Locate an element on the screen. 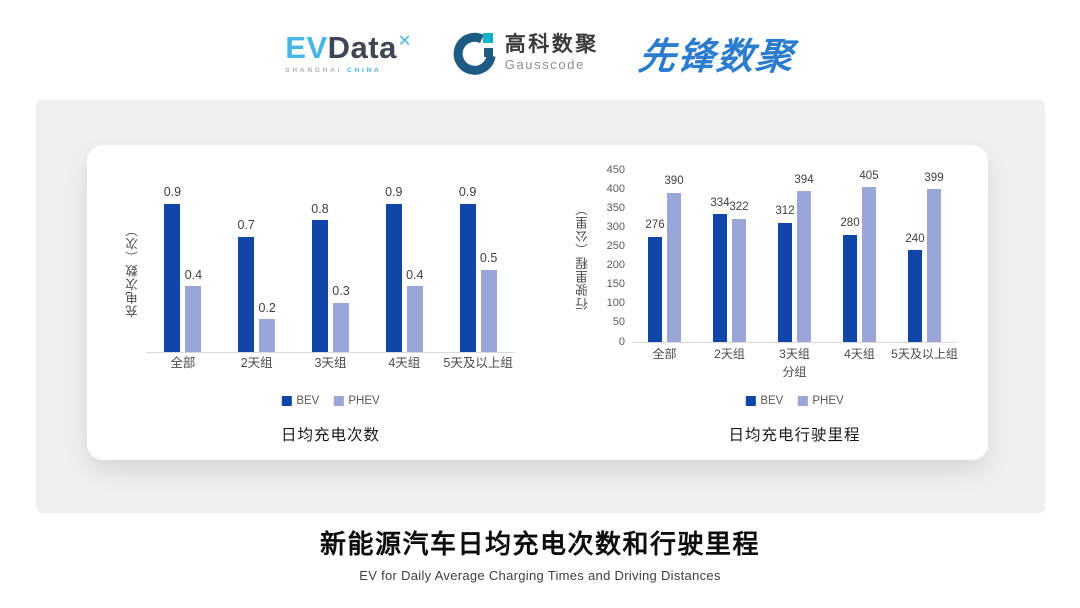 The width and height of the screenshot is (1080, 608). y-tick-label: 200 is located at coordinates (615, 265).